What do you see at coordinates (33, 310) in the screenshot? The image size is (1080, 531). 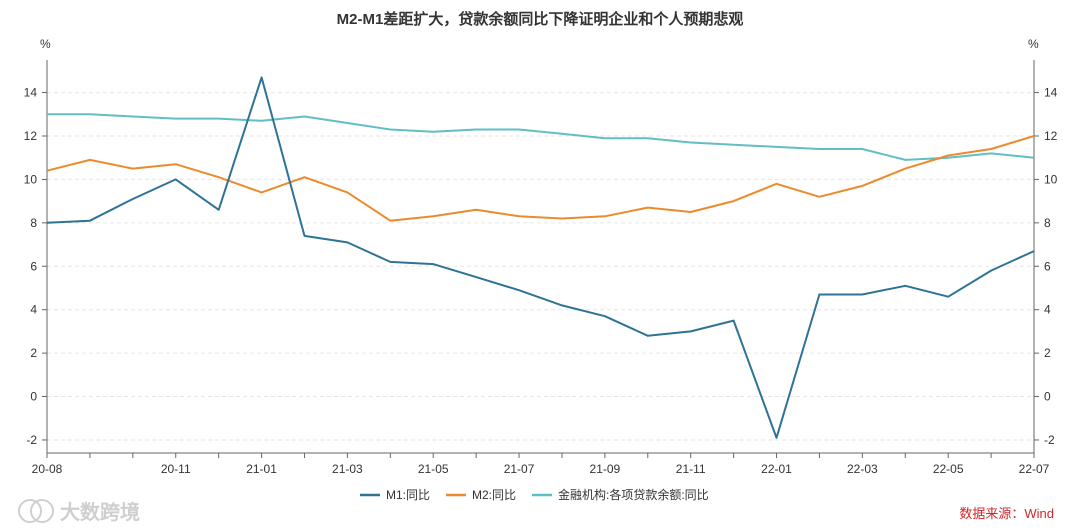 I see `y-tick-label-left: 4` at bounding box center [33, 310].